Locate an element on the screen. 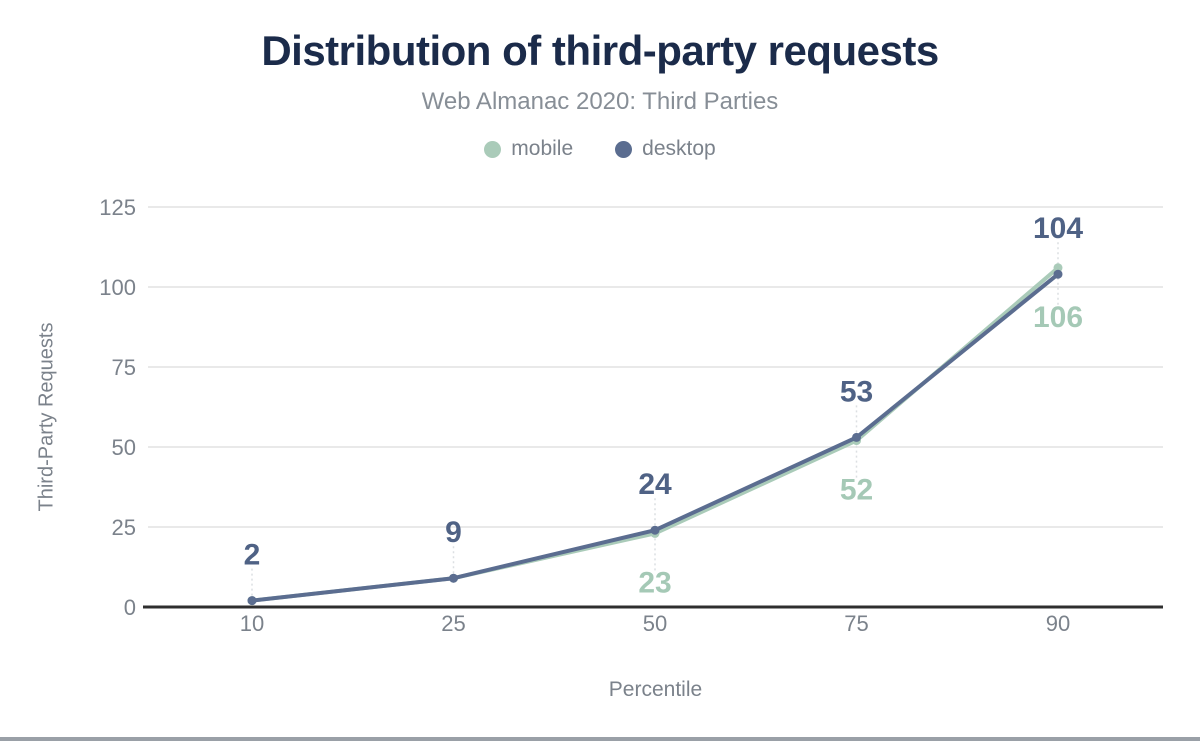 Image resolution: width=1200 pixels, height=742 pixels. y-tick-label-25: 25 is located at coordinates (124, 527).